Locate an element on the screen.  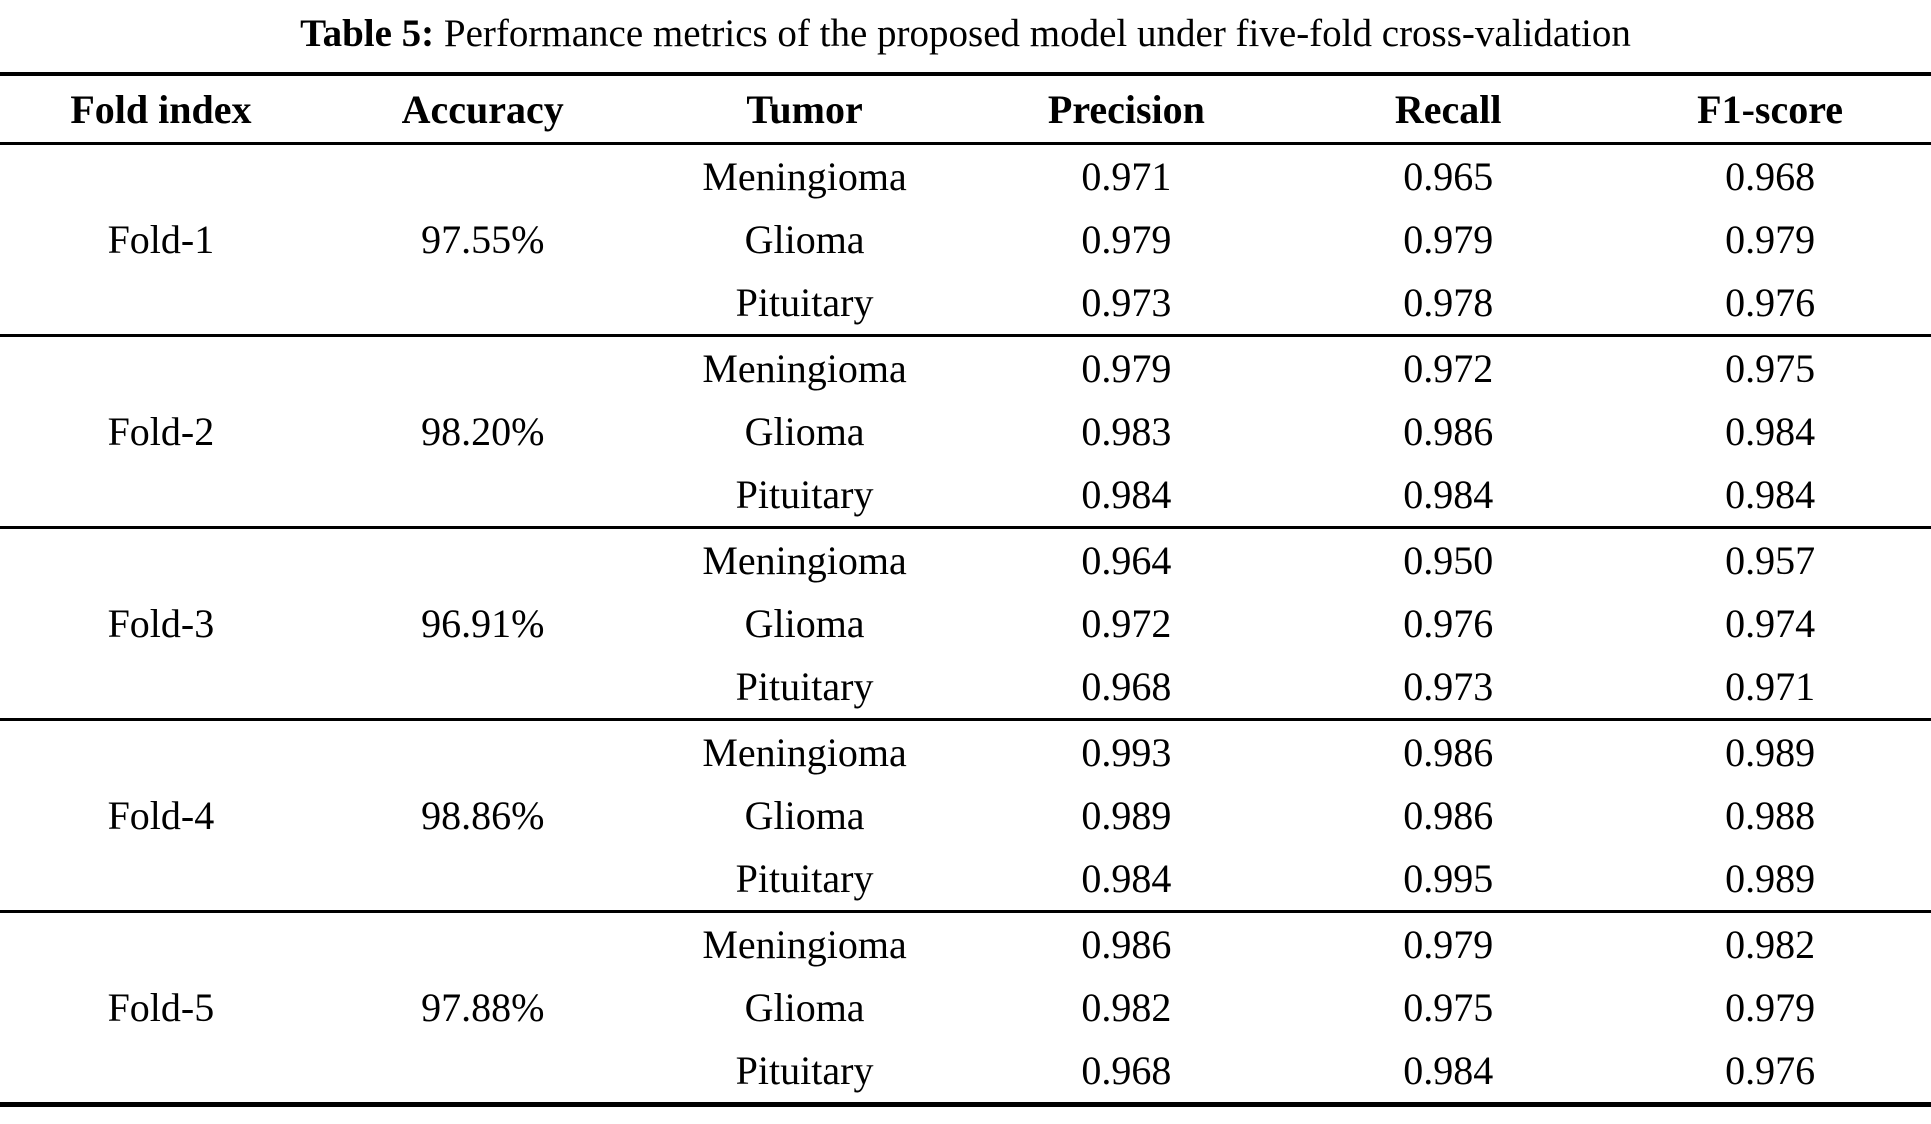
f1-value: 0.982 is located at coordinates (1770, 944).